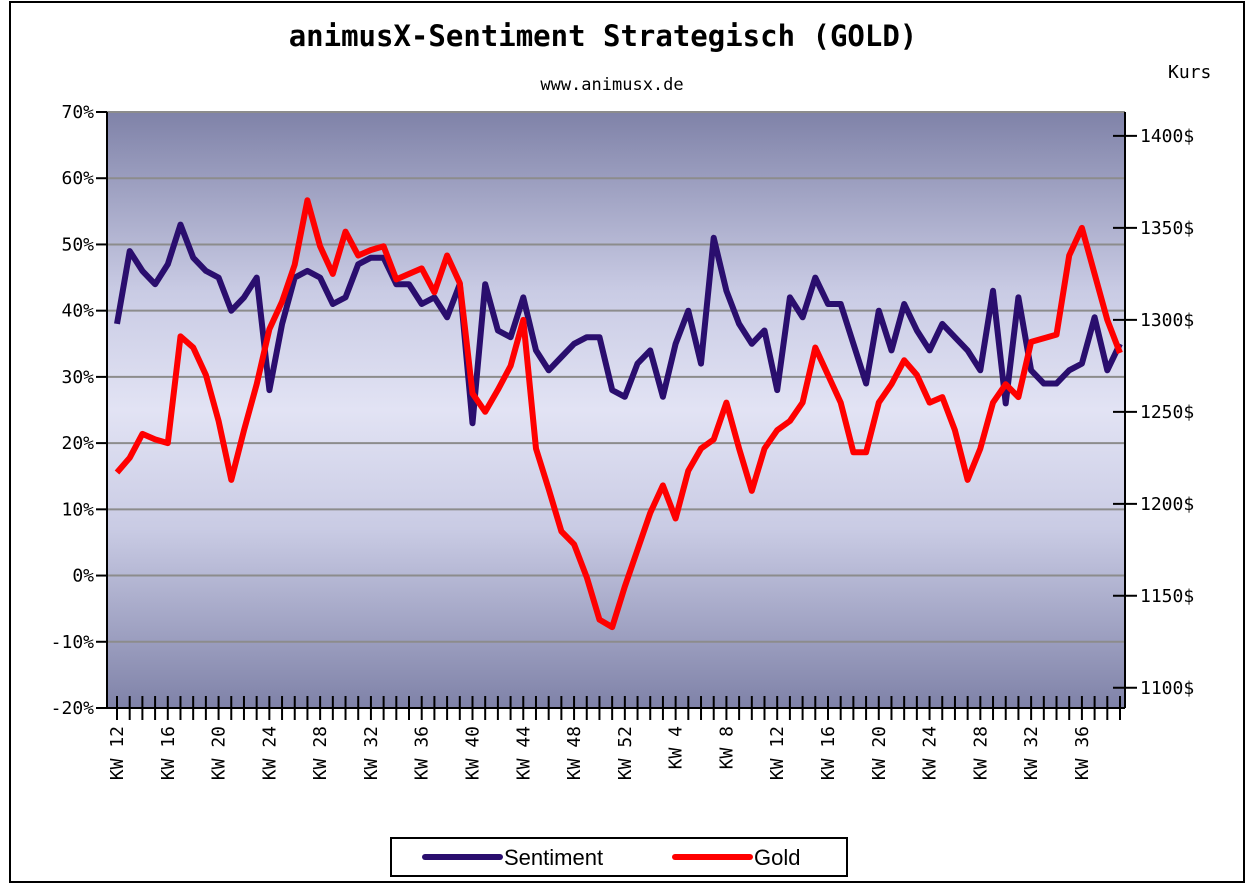 This screenshot has width=1246, height=887. What do you see at coordinates (625, 753) in the screenshot?
I see `x-tick-label: KW 52` at bounding box center [625, 753].